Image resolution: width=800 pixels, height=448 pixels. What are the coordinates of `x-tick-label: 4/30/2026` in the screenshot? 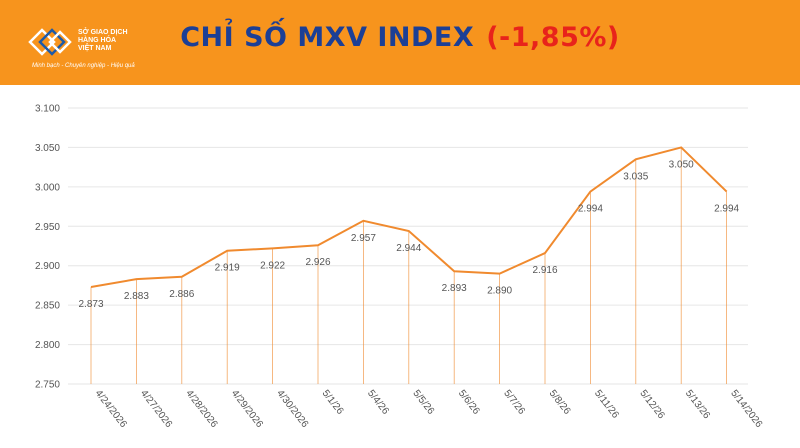 It's located at (292, 409).